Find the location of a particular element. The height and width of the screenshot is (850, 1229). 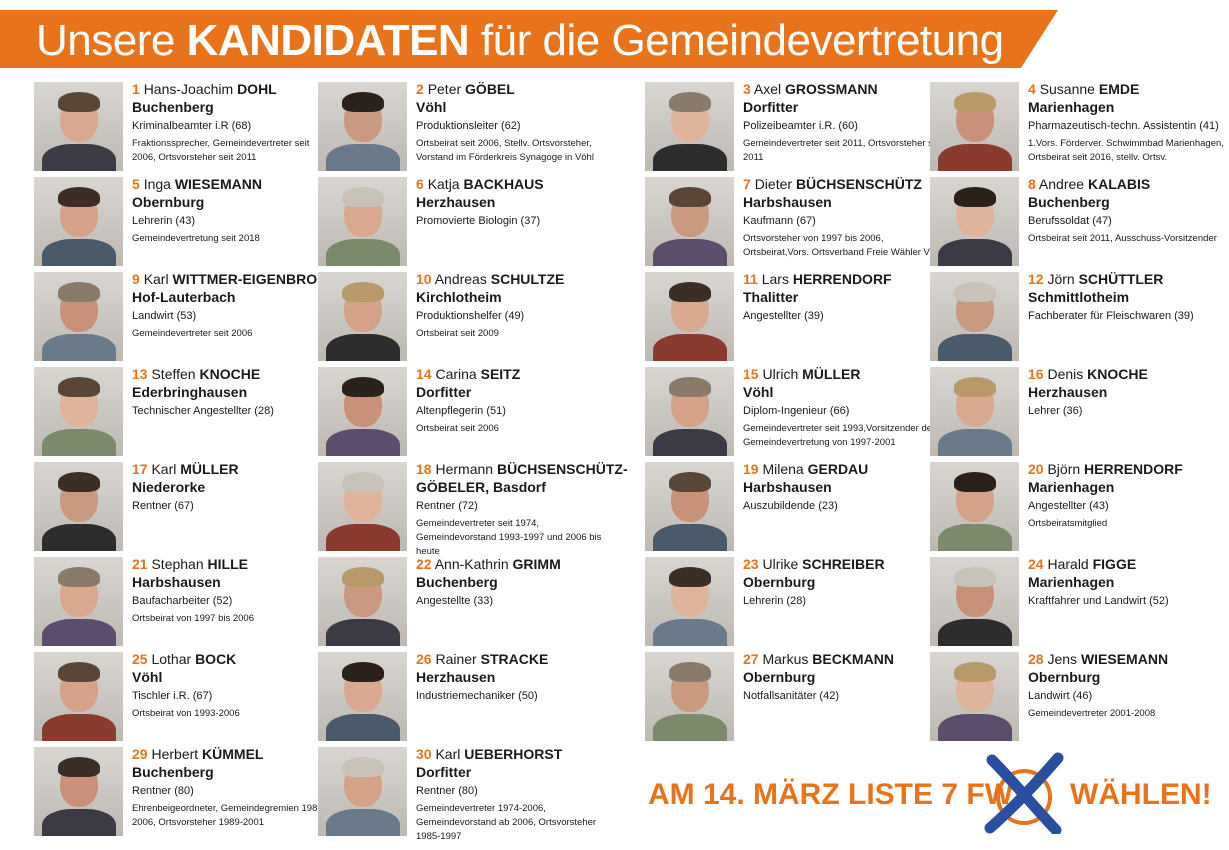

candidate-job: Landwirt (53) is located at coordinates (164, 316).